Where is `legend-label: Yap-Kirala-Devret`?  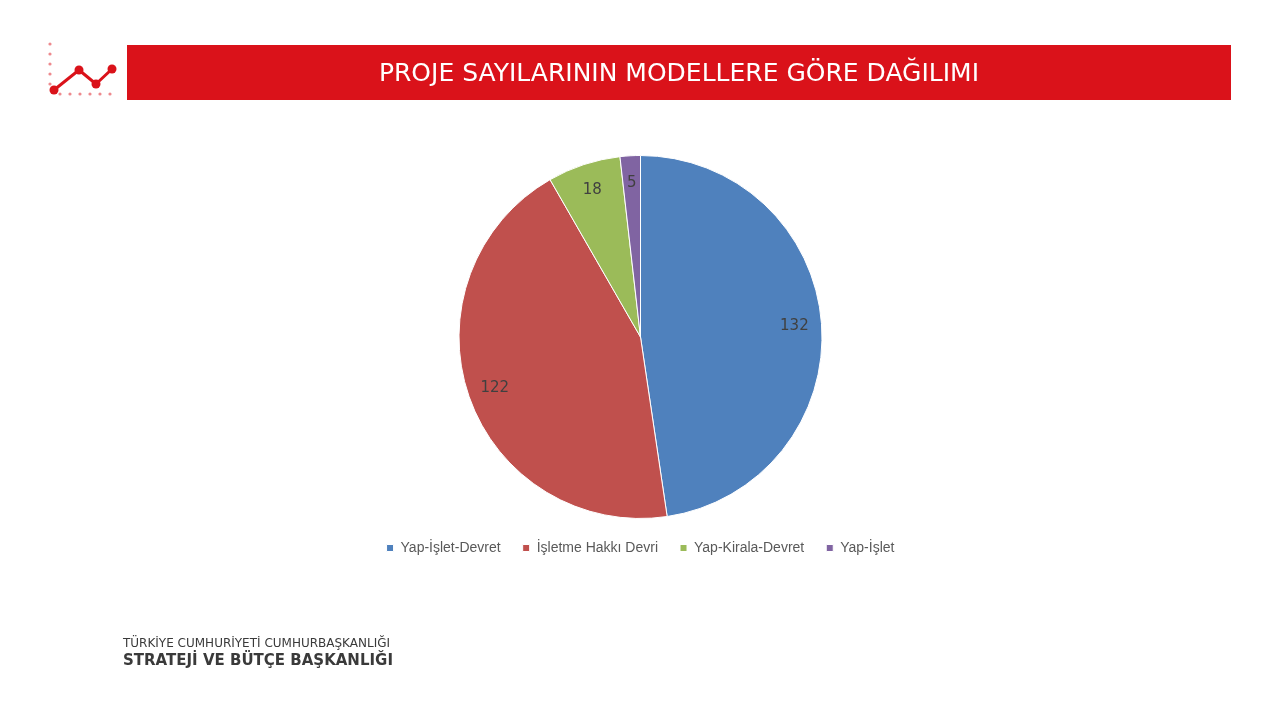
legend-label: Yap-Kirala-Devret is located at coordinates (749, 546).